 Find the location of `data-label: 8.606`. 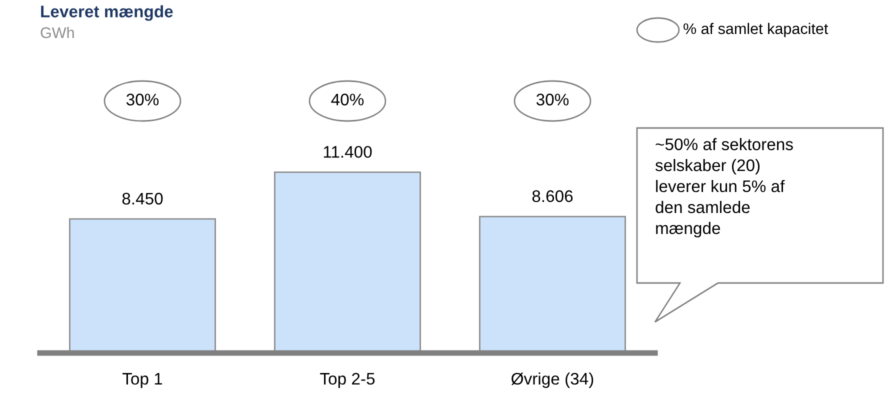

data-label: 8.606 is located at coordinates (552, 196).